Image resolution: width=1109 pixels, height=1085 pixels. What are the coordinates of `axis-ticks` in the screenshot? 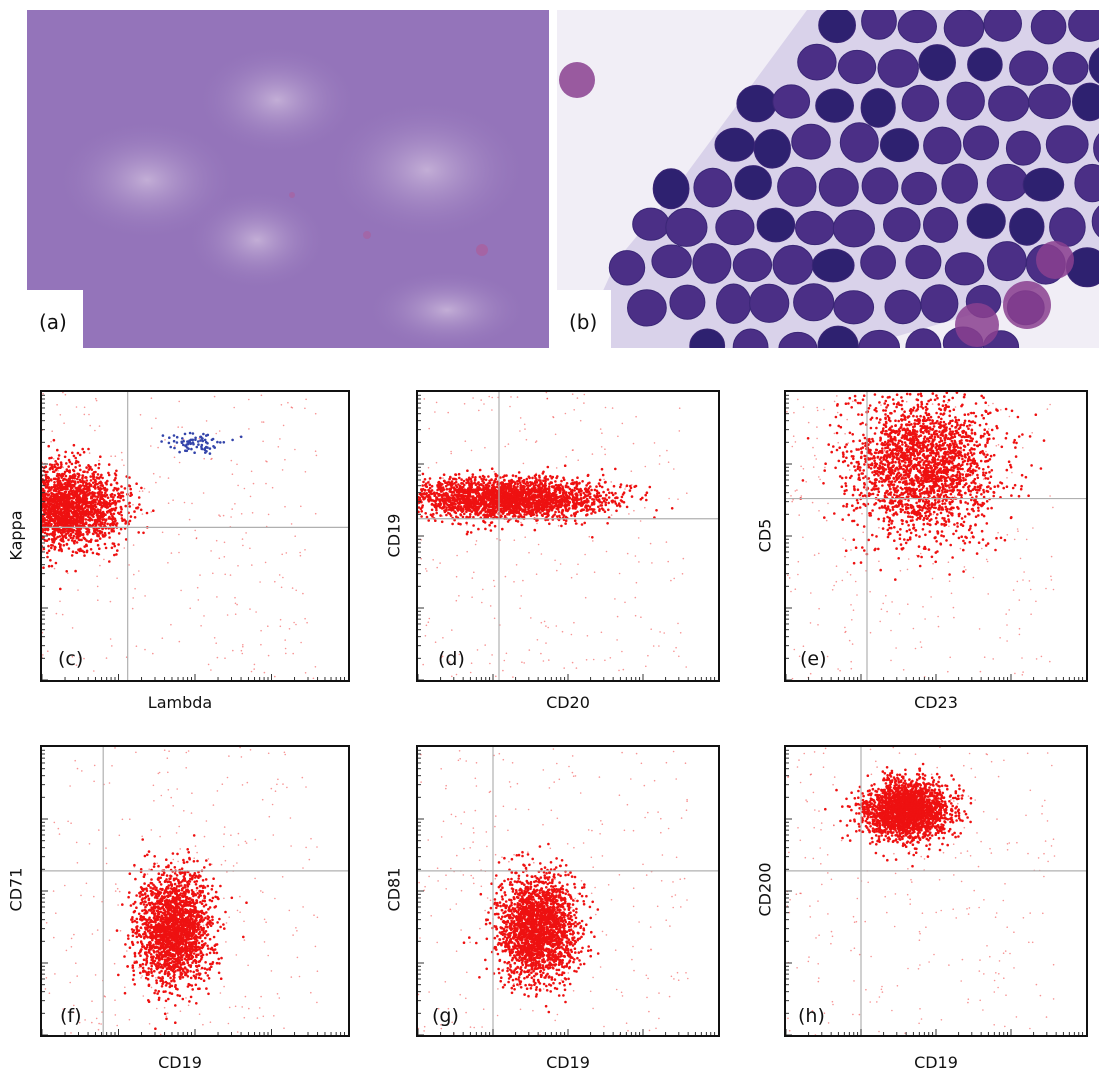 It's located at (193, 537).